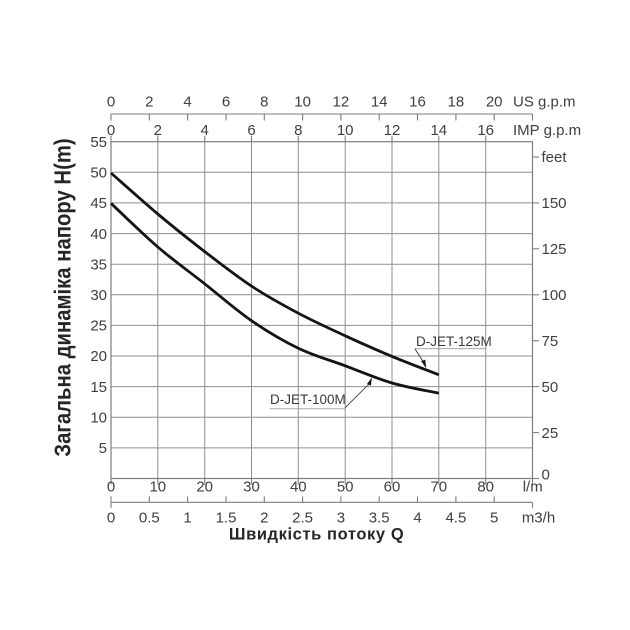 This screenshot has width=630, height=630. I want to click on svg-text: 45, so click(98, 203).